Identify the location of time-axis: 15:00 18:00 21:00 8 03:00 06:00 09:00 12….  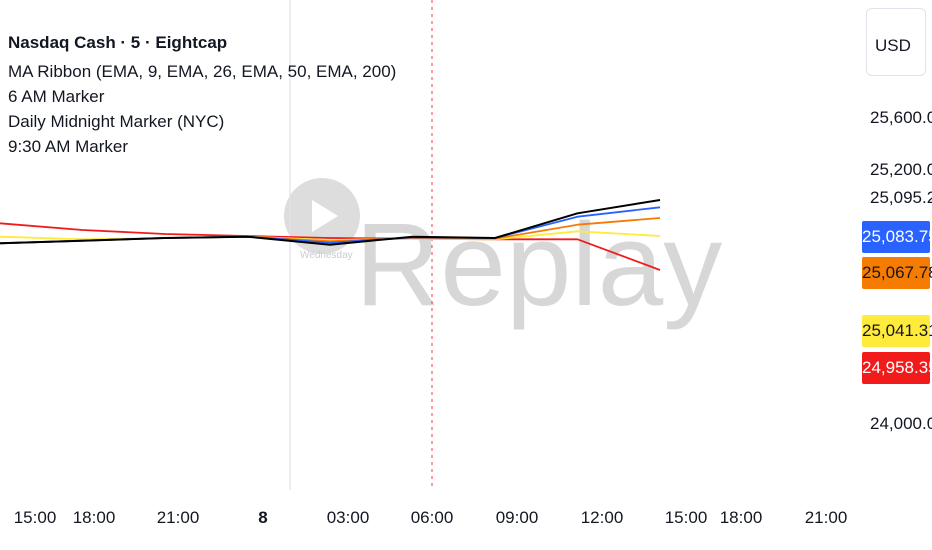
(430, 520).